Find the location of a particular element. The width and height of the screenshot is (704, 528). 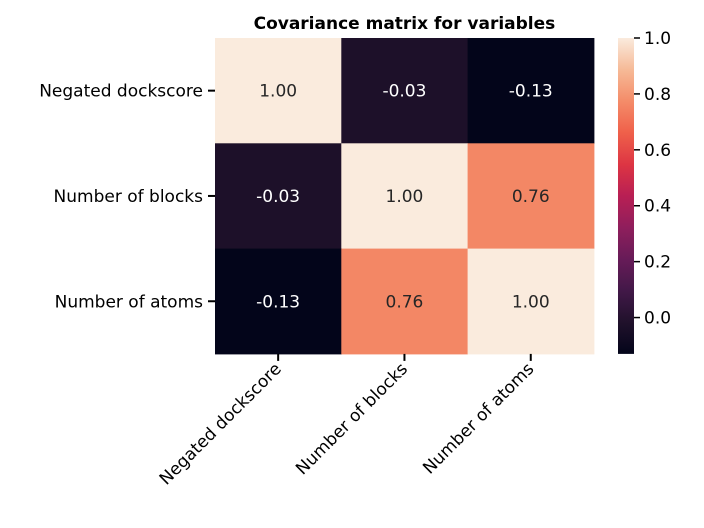

y-tick-label: Negated dockscore is located at coordinates (121, 92).